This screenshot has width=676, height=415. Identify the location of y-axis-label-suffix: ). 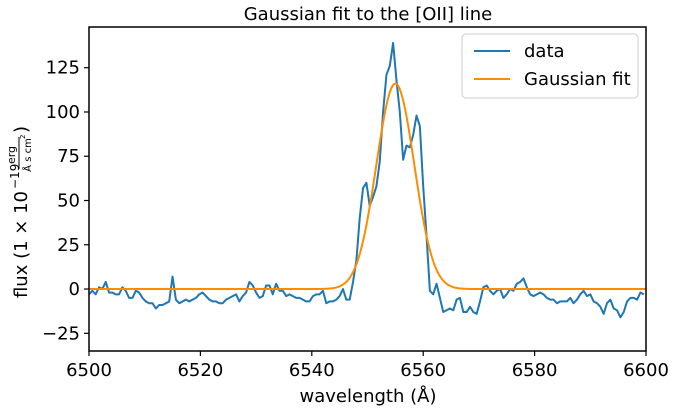
(21, 129).